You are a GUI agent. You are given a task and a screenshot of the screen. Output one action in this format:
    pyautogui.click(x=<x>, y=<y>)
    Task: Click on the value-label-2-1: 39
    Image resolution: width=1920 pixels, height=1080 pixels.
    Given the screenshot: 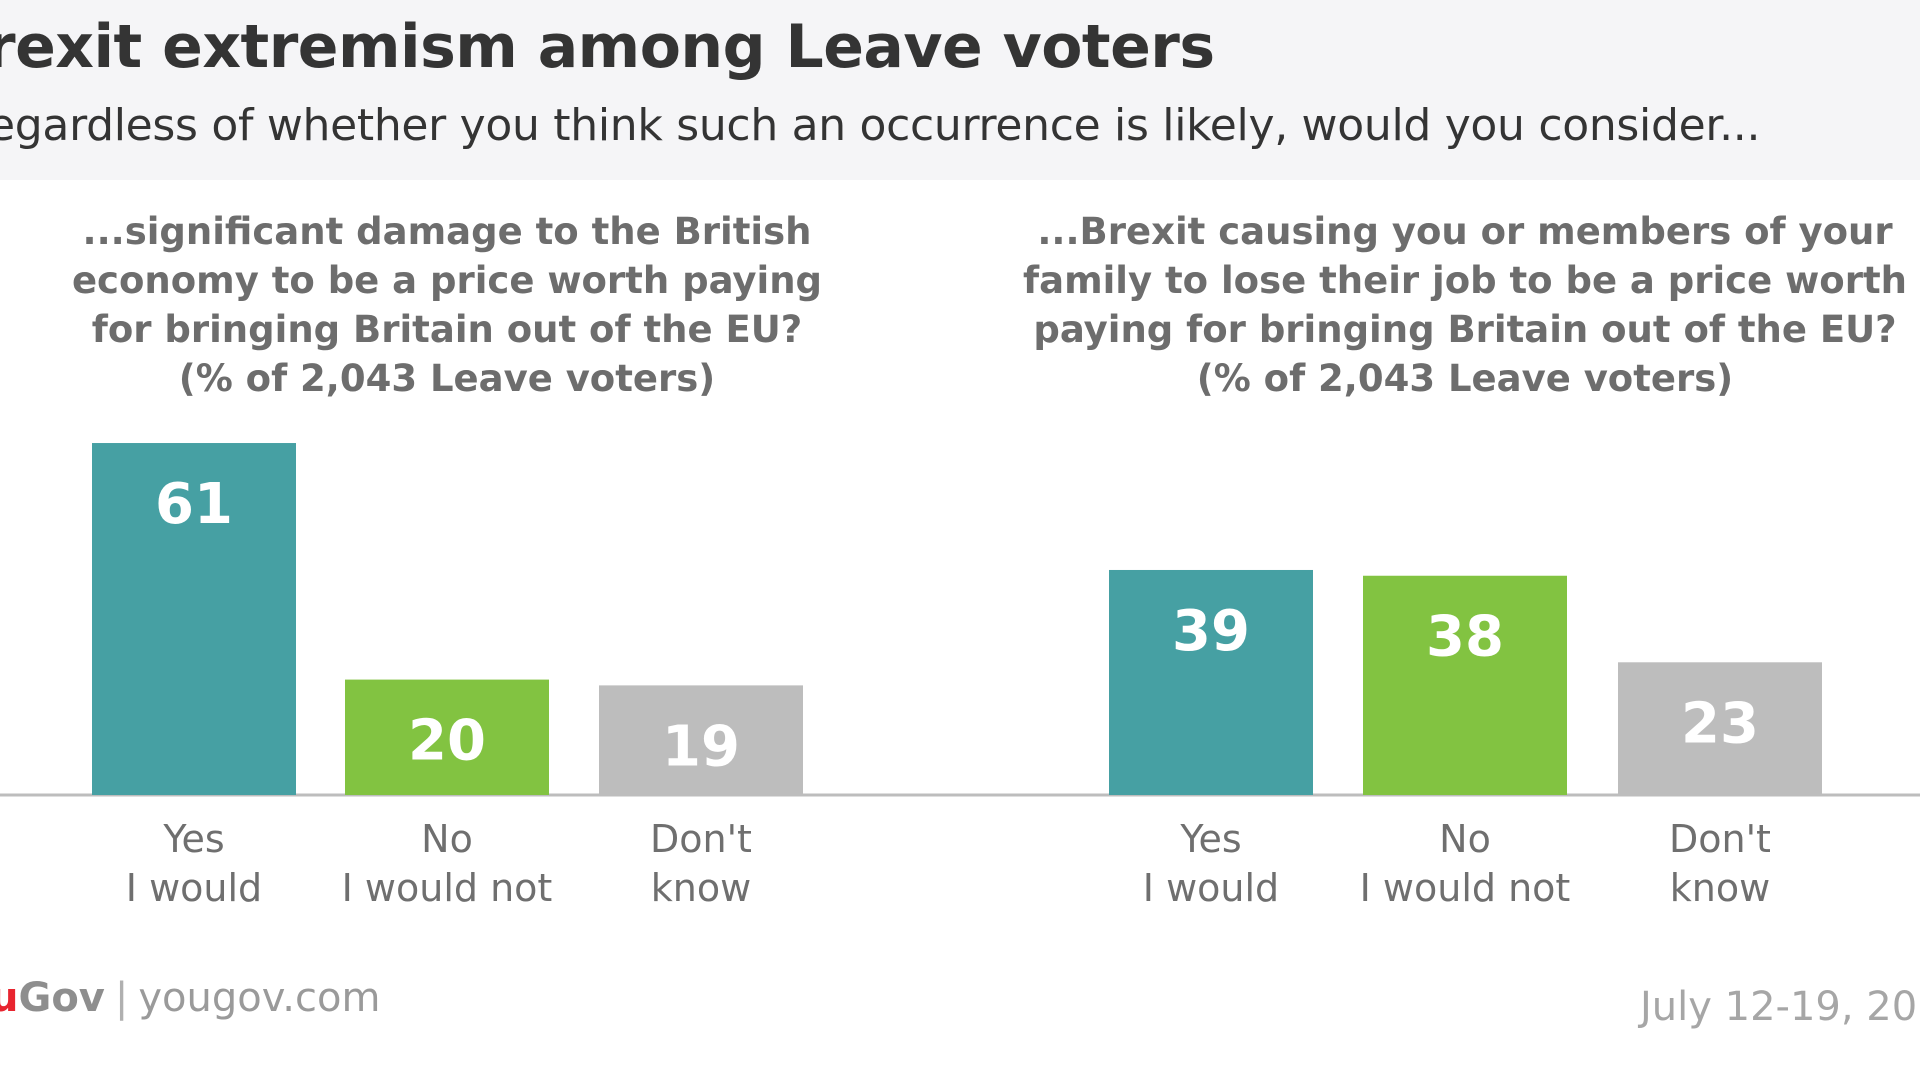 What is the action you would take?
    pyautogui.click(x=1211, y=631)
    